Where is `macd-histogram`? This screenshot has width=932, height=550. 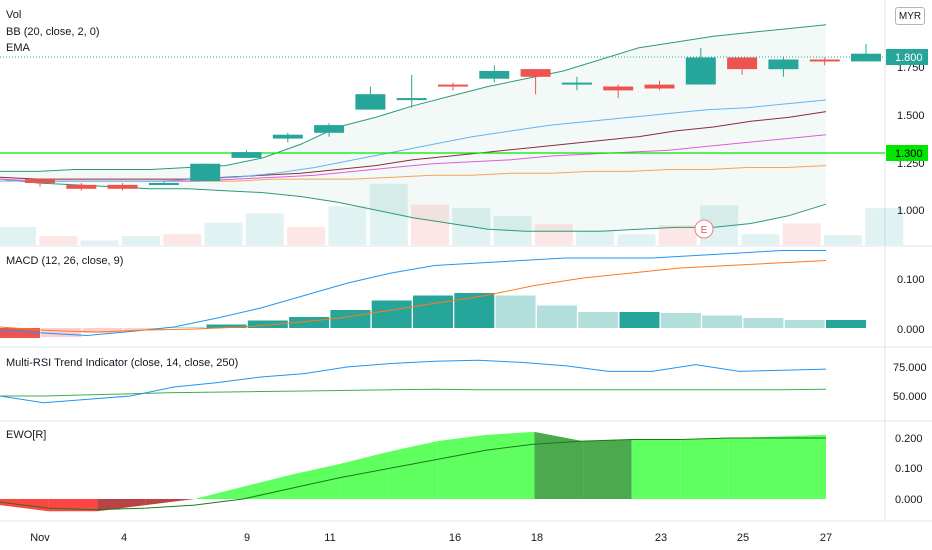 macd-histogram is located at coordinates (433, 315).